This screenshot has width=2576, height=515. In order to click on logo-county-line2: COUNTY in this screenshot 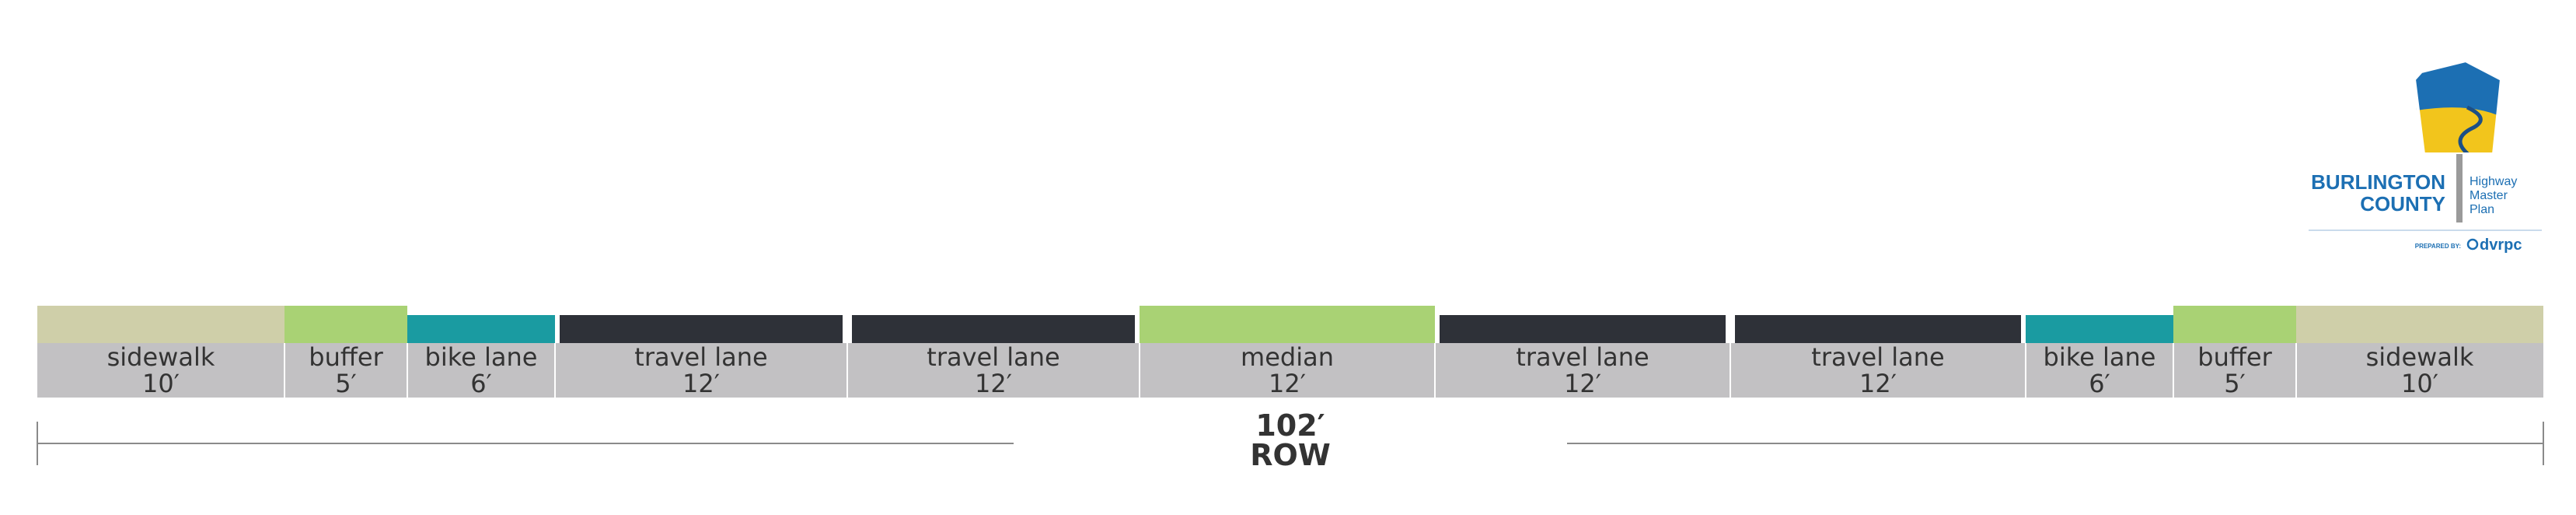, I will do `click(2403, 204)`.